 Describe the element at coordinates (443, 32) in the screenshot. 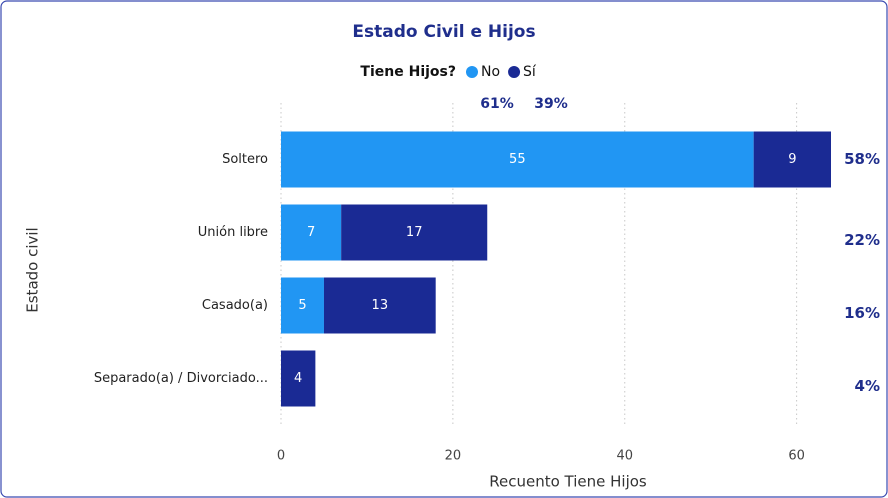

I see `chart-title: Estado Civil e Hijos` at that location.